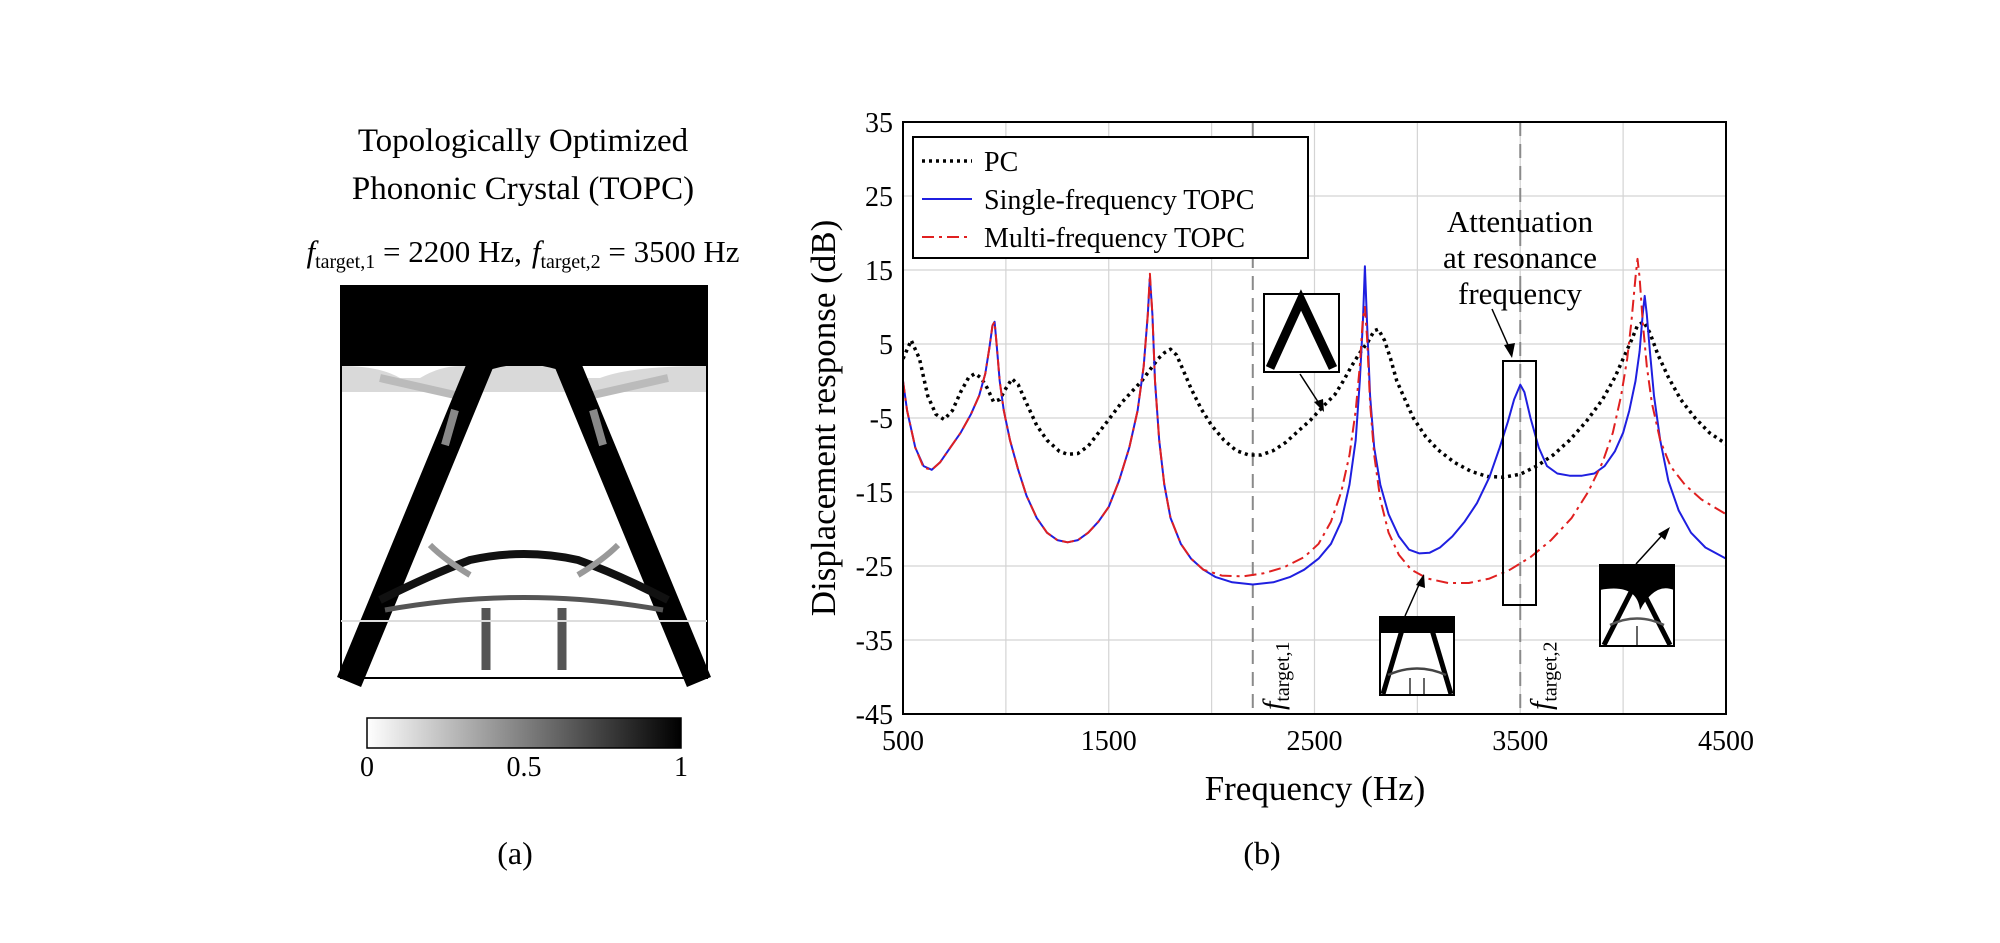 This screenshot has height=943, width=2000. What do you see at coordinates (1315, 788) in the screenshot?
I see `x-axis-label: Frequency (Hz)` at bounding box center [1315, 788].